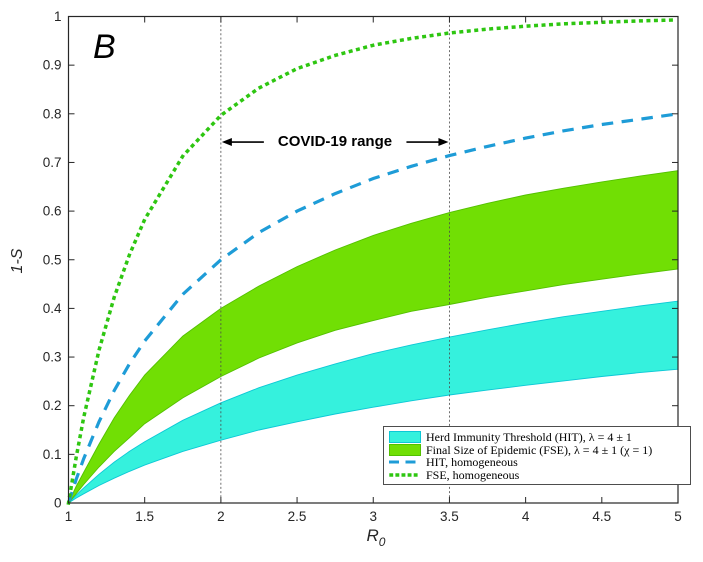  What do you see at coordinates (52, 454) in the screenshot?
I see `svg-text: 0.1` at bounding box center [52, 454].